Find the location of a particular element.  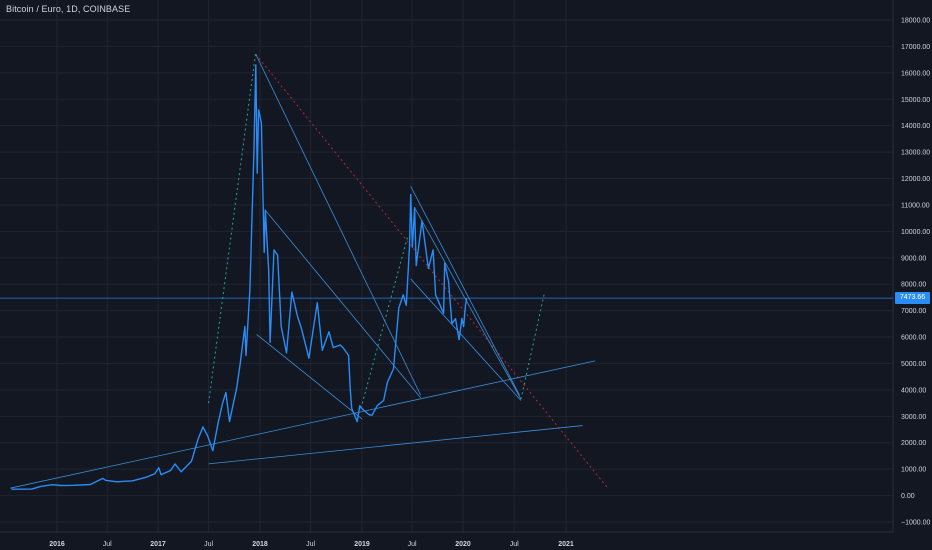

y-tick-label: 16000.00 is located at coordinates (915, 73).